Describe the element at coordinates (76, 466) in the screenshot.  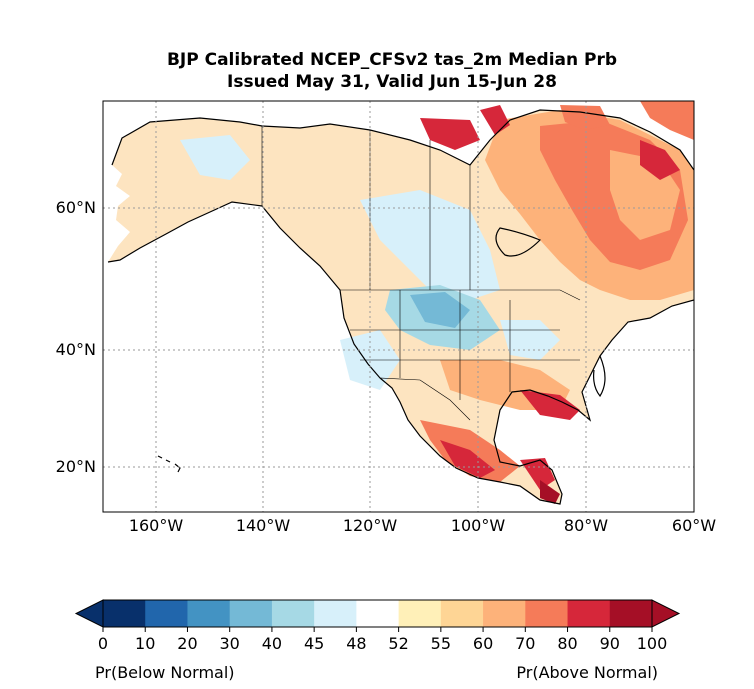
I see `lat-tick-label: 20°N` at that location.